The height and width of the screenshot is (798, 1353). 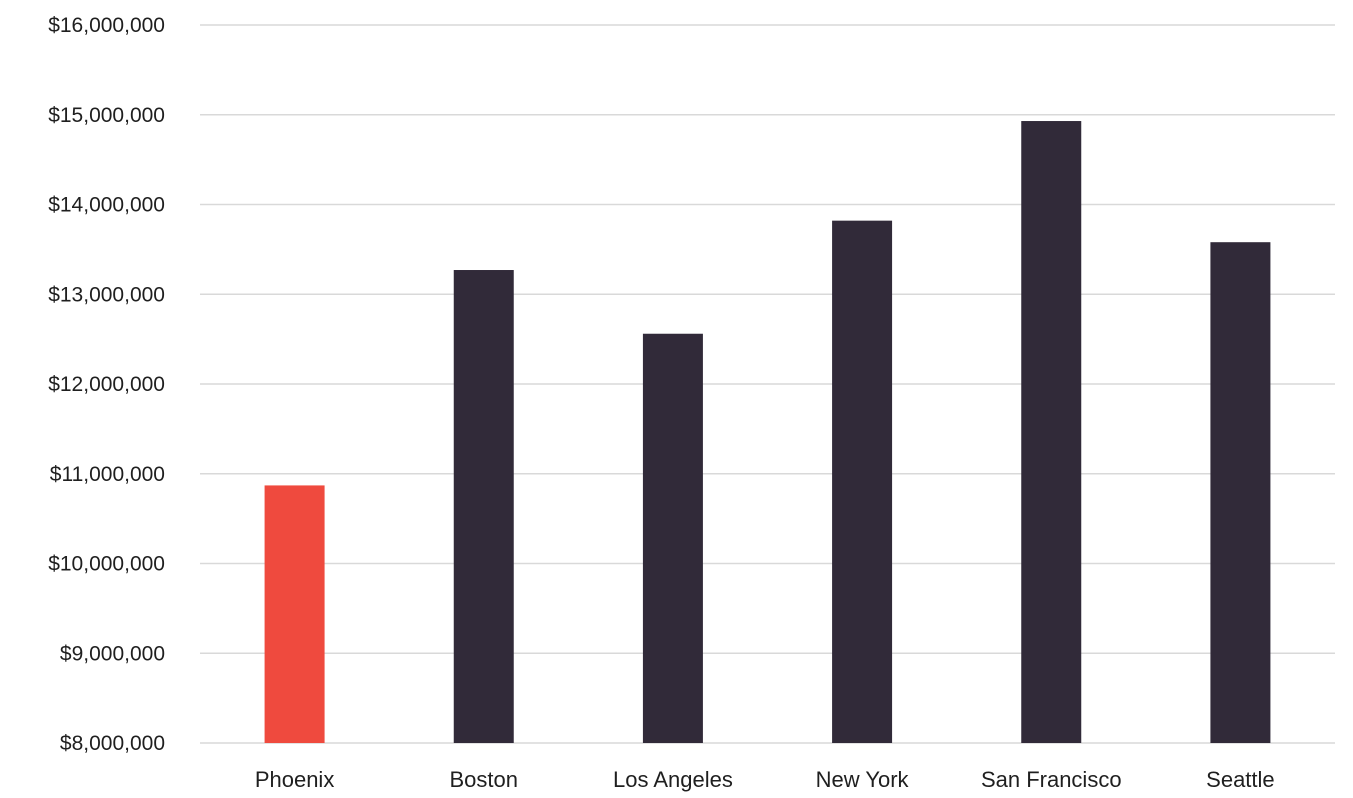 What do you see at coordinates (1240, 779) in the screenshot?
I see `x-tick-label: Seattle` at bounding box center [1240, 779].